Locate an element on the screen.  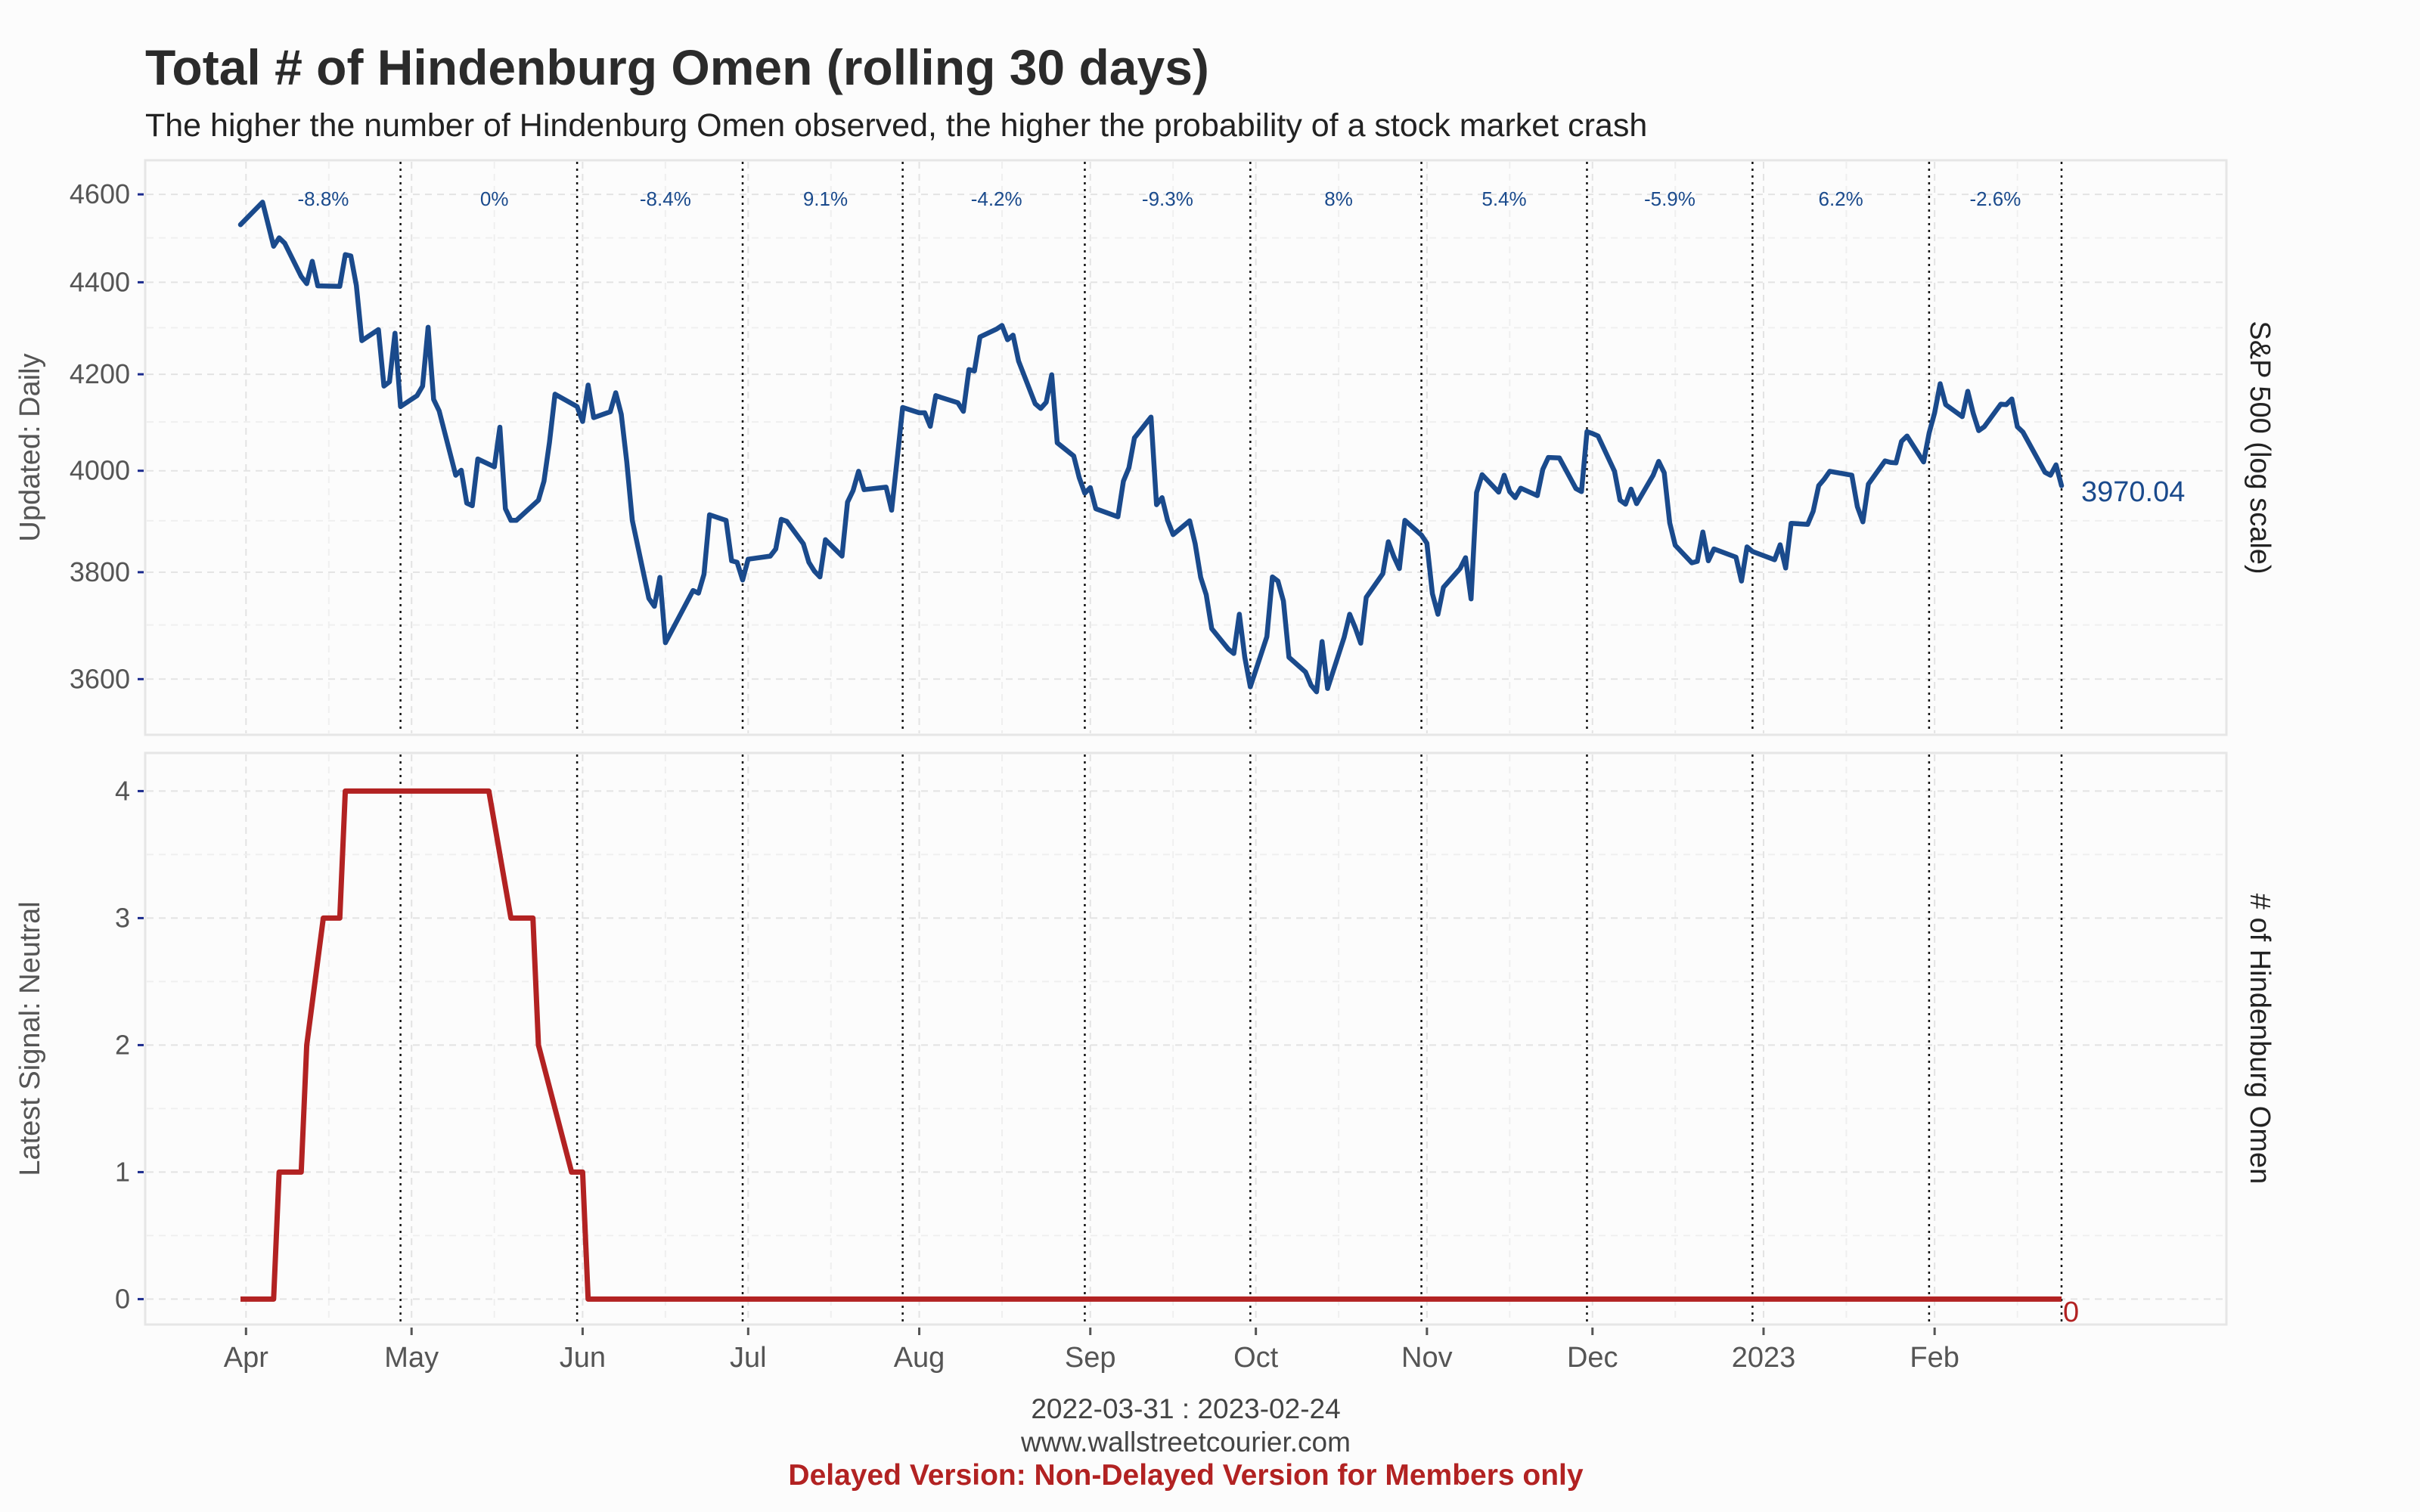
sp500-axis-label: S&P 500 (log scale) is located at coordinates (2260, 447).